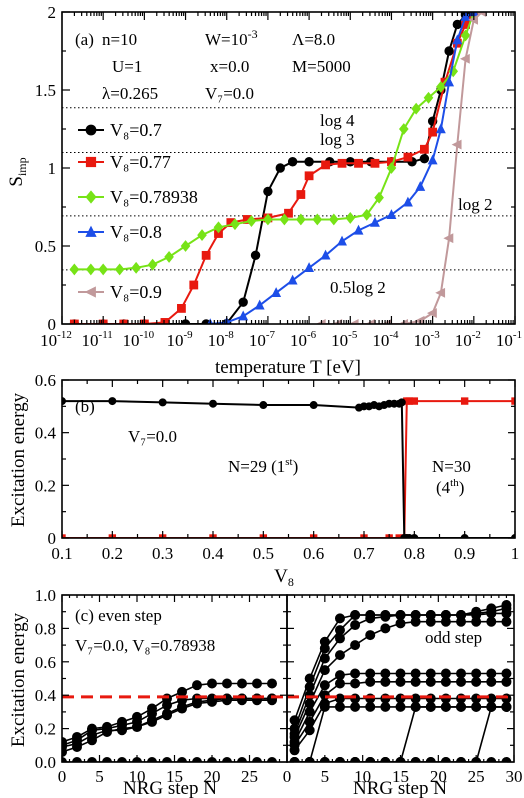 The height and width of the screenshot is (798, 524). I want to click on b-xtick-label: 0.2, so click(112, 553).